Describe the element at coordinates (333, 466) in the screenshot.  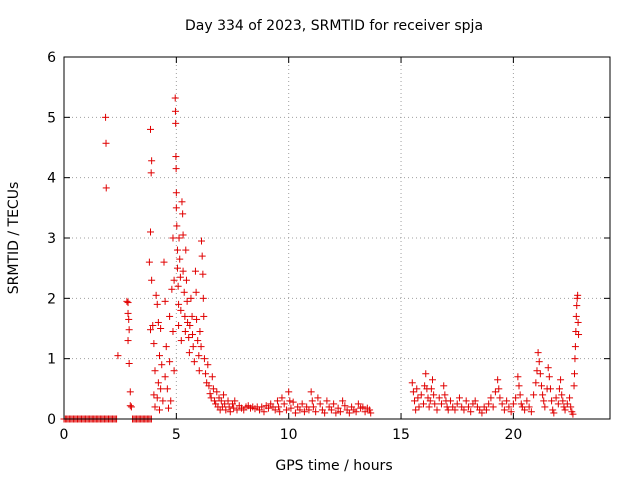
I see `x-axis-label: GPS time / hours` at that location.